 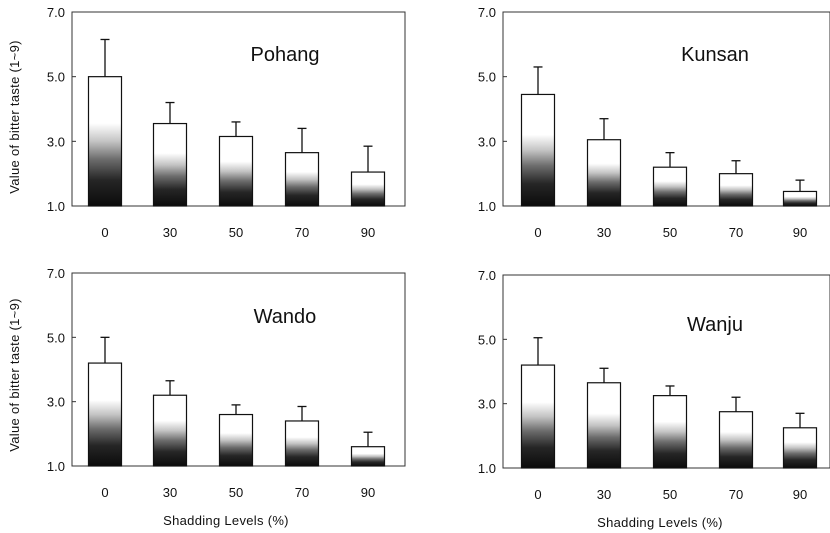 I want to click on panel-title: Wanju, so click(x=715, y=325).